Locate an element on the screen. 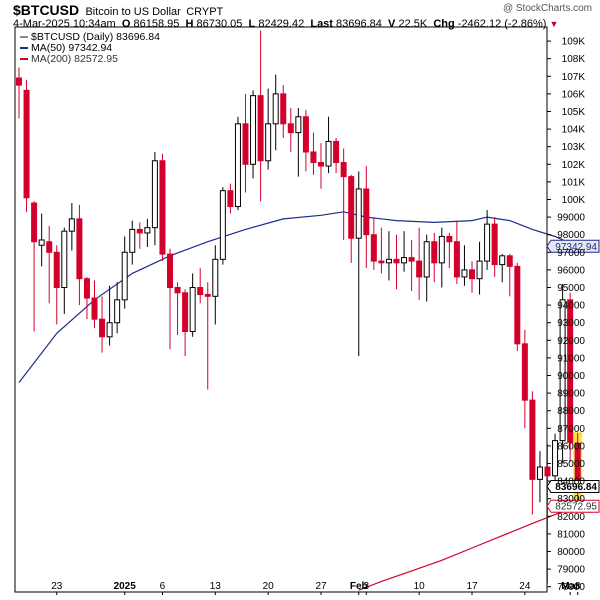  legend-ma200: MA(200) 82572.95 is located at coordinates (69, 59).